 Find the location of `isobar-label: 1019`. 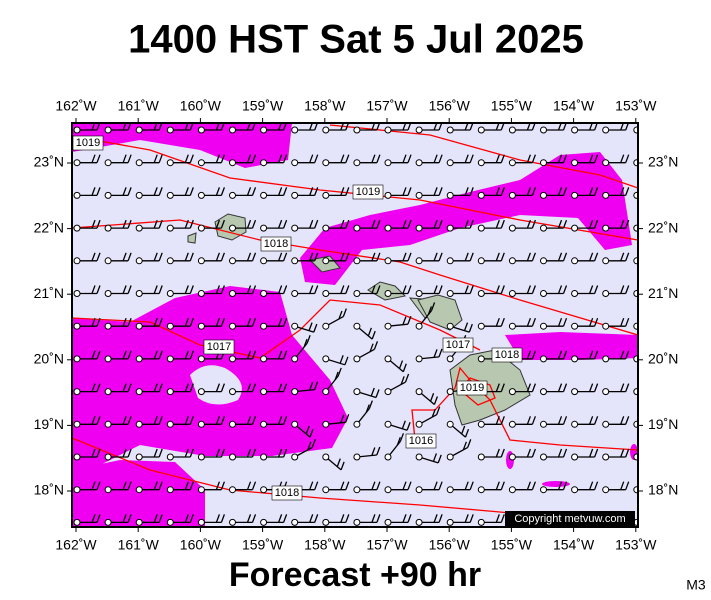

isobar-label: 1019 is located at coordinates (88, 143).